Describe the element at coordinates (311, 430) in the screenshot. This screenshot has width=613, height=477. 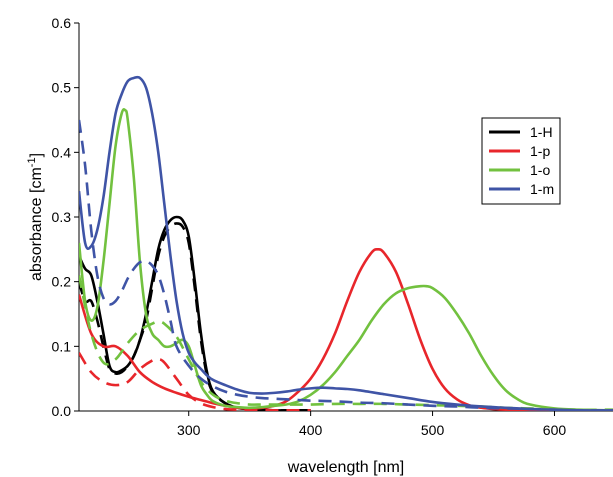
I see `x-tick-label: 400` at that location.